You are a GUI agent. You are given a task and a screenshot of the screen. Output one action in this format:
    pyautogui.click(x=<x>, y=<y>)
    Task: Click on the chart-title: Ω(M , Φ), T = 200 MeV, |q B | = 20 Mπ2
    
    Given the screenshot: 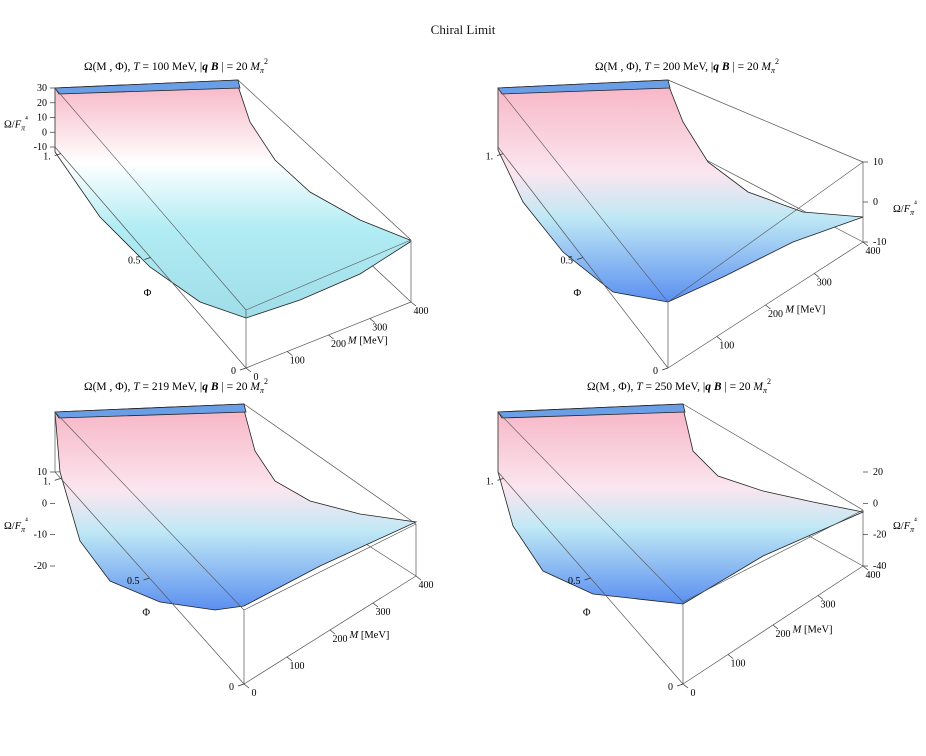 What is the action you would take?
    pyautogui.click(x=687, y=66)
    